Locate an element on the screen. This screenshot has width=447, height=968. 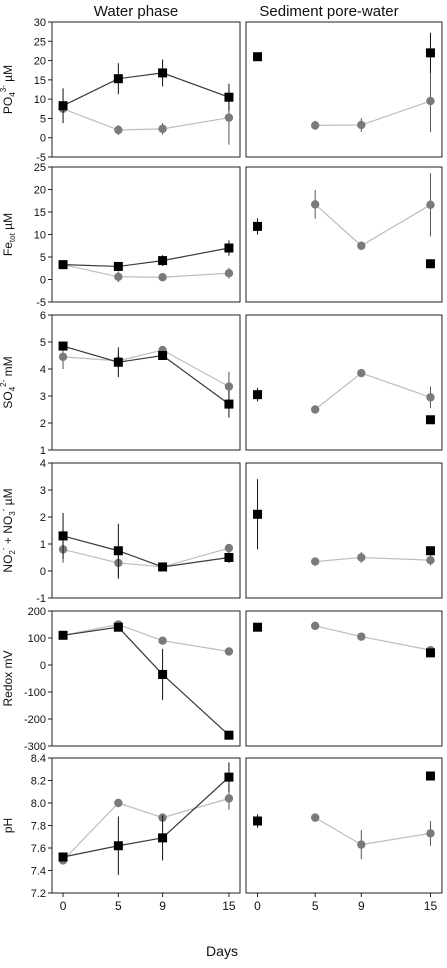
y-axis-label: SO42- mM is located at coordinates (8, 382).